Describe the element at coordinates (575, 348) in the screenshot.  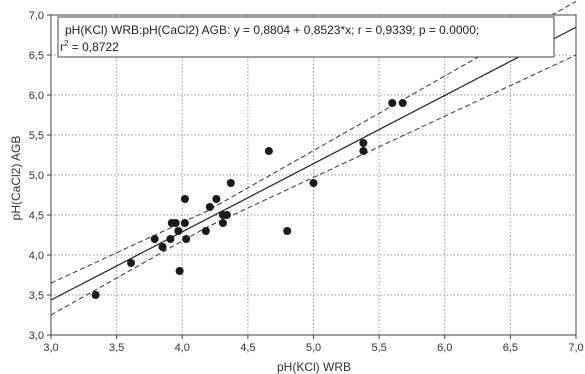
I see `x-tick-label: 7,0` at that location.